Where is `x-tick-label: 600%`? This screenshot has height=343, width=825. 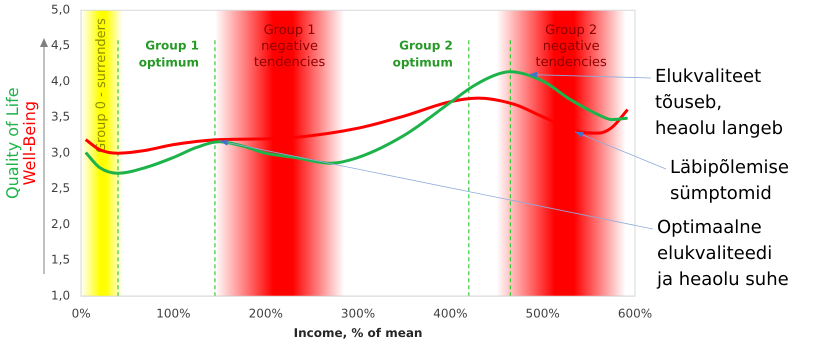 x-tick-label: 600% is located at coordinates (635, 313).